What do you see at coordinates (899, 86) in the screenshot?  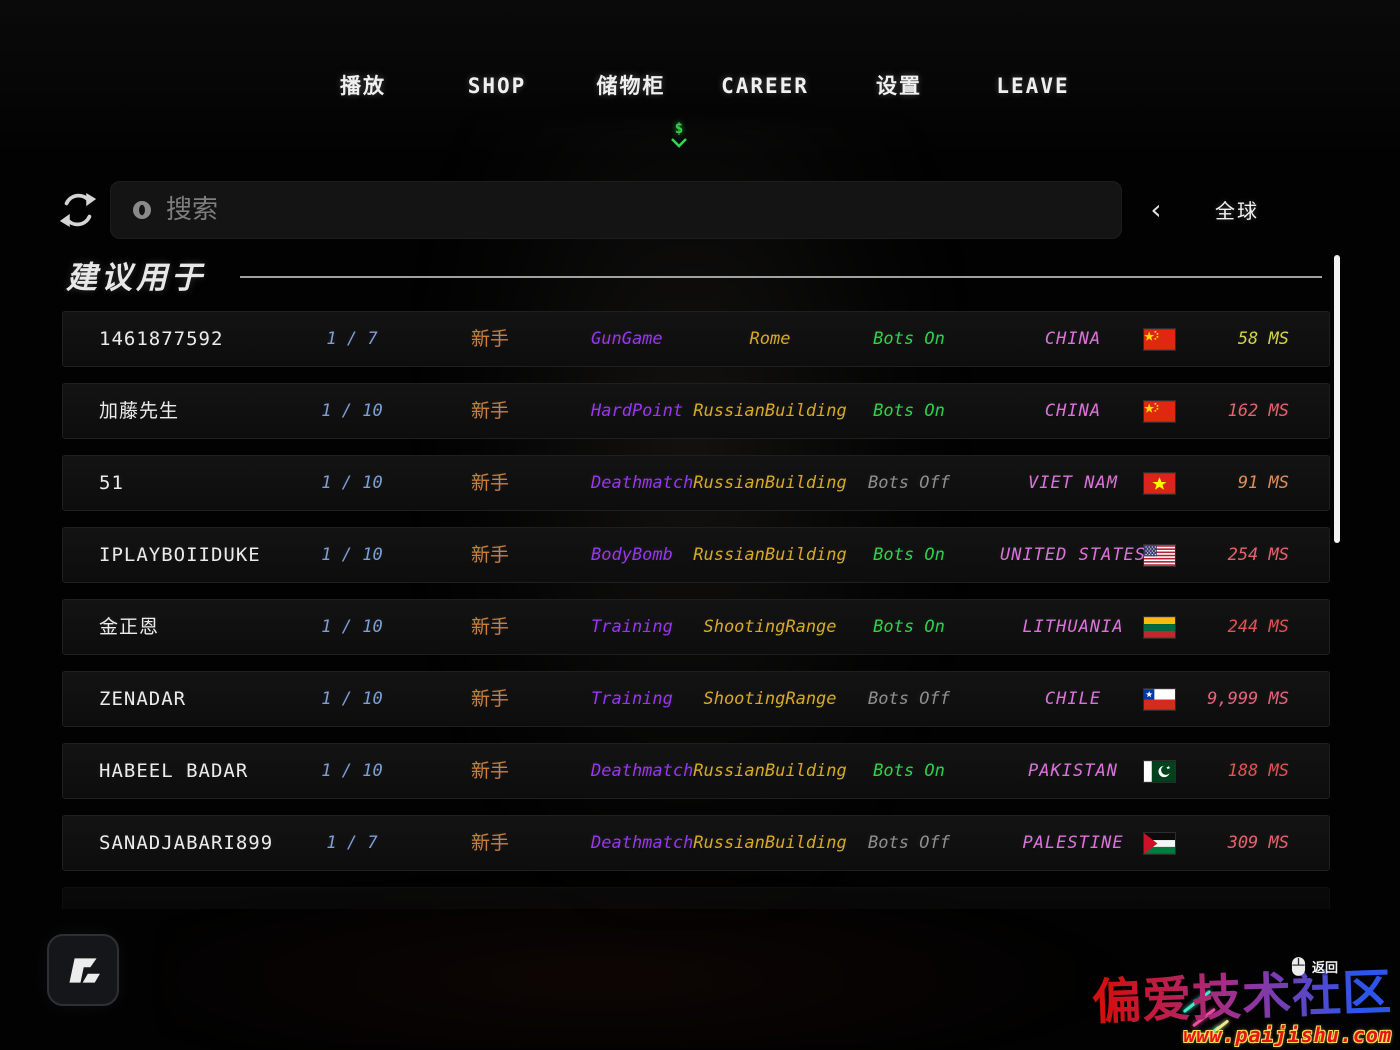 I see `nav-tab-settings: 设置` at bounding box center [899, 86].